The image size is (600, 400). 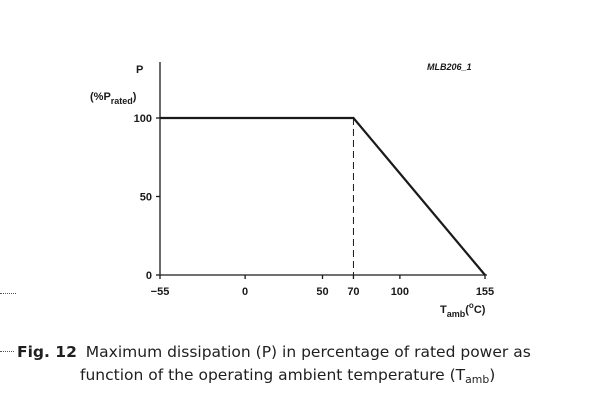 What do you see at coordinates (143, 119) in the screenshot?
I see `y-tick-label: 100` at bounding box center [143, 119].